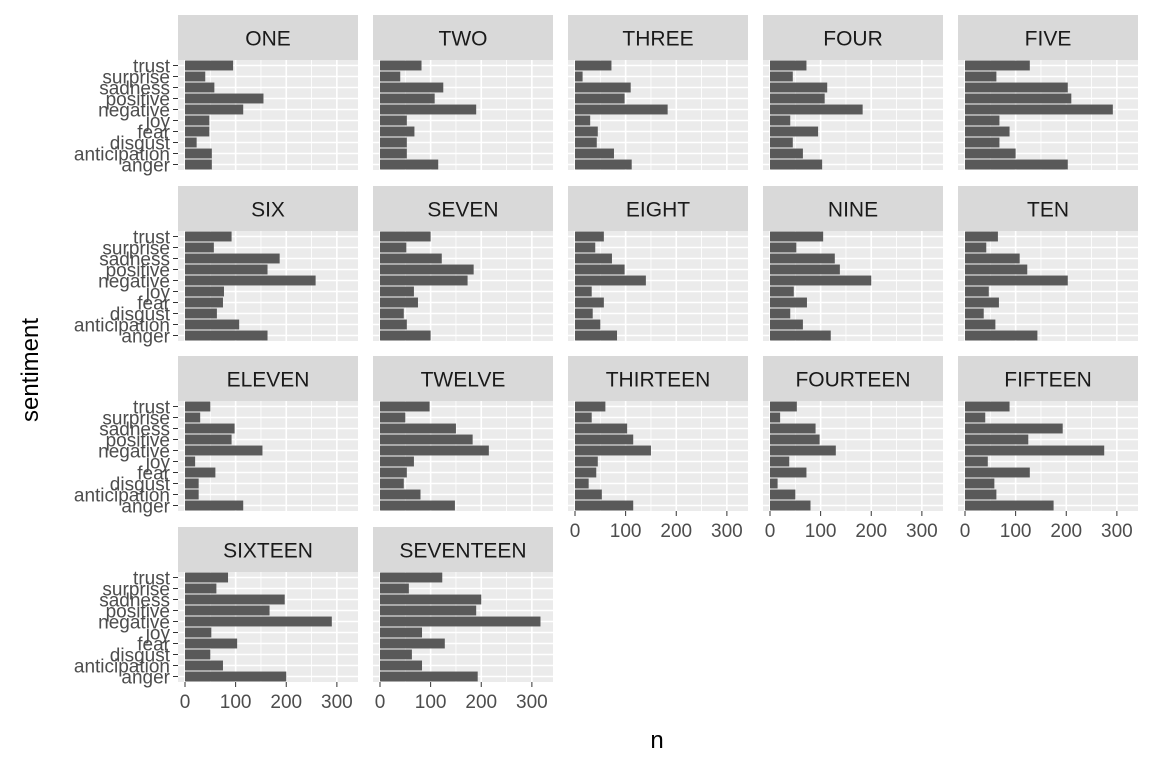  What do you see at coordinates (201, 588) in the screenshot?
I see `bar-sixteen-surprise` at bounding box center [201, 588].